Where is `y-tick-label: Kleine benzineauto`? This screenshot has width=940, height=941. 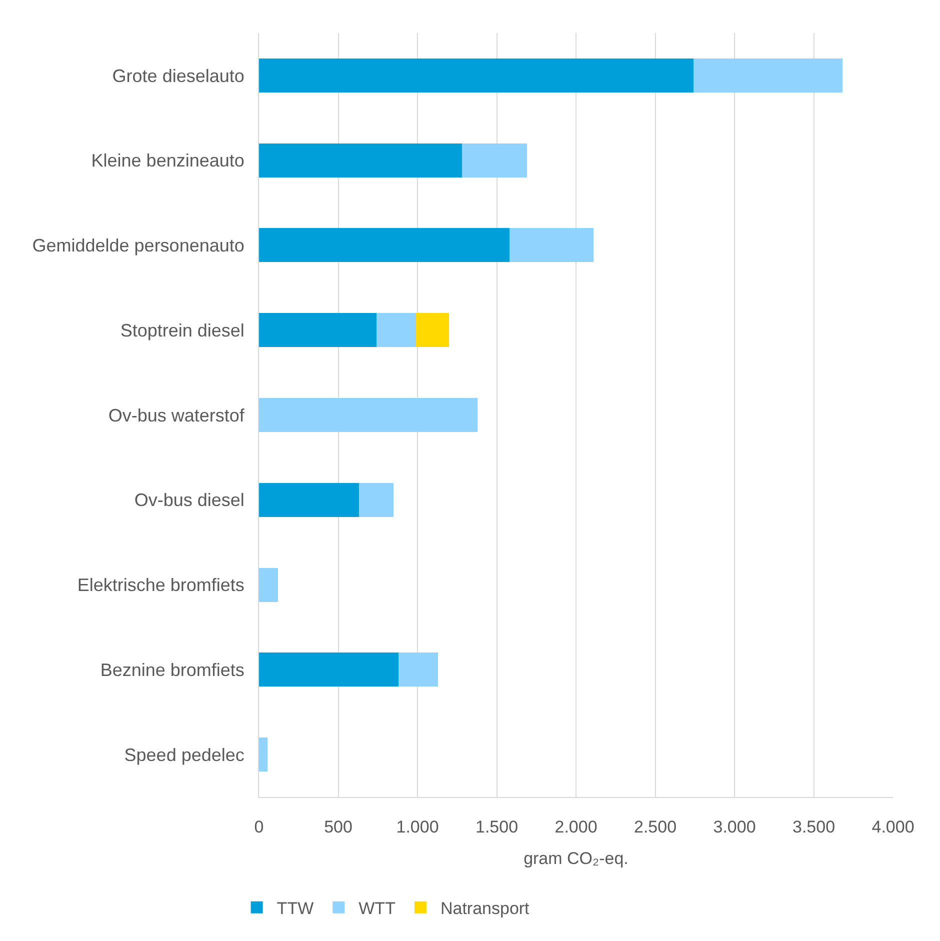
y-tick-label: Kleine benzineauto is located at coordinates (167, 160).